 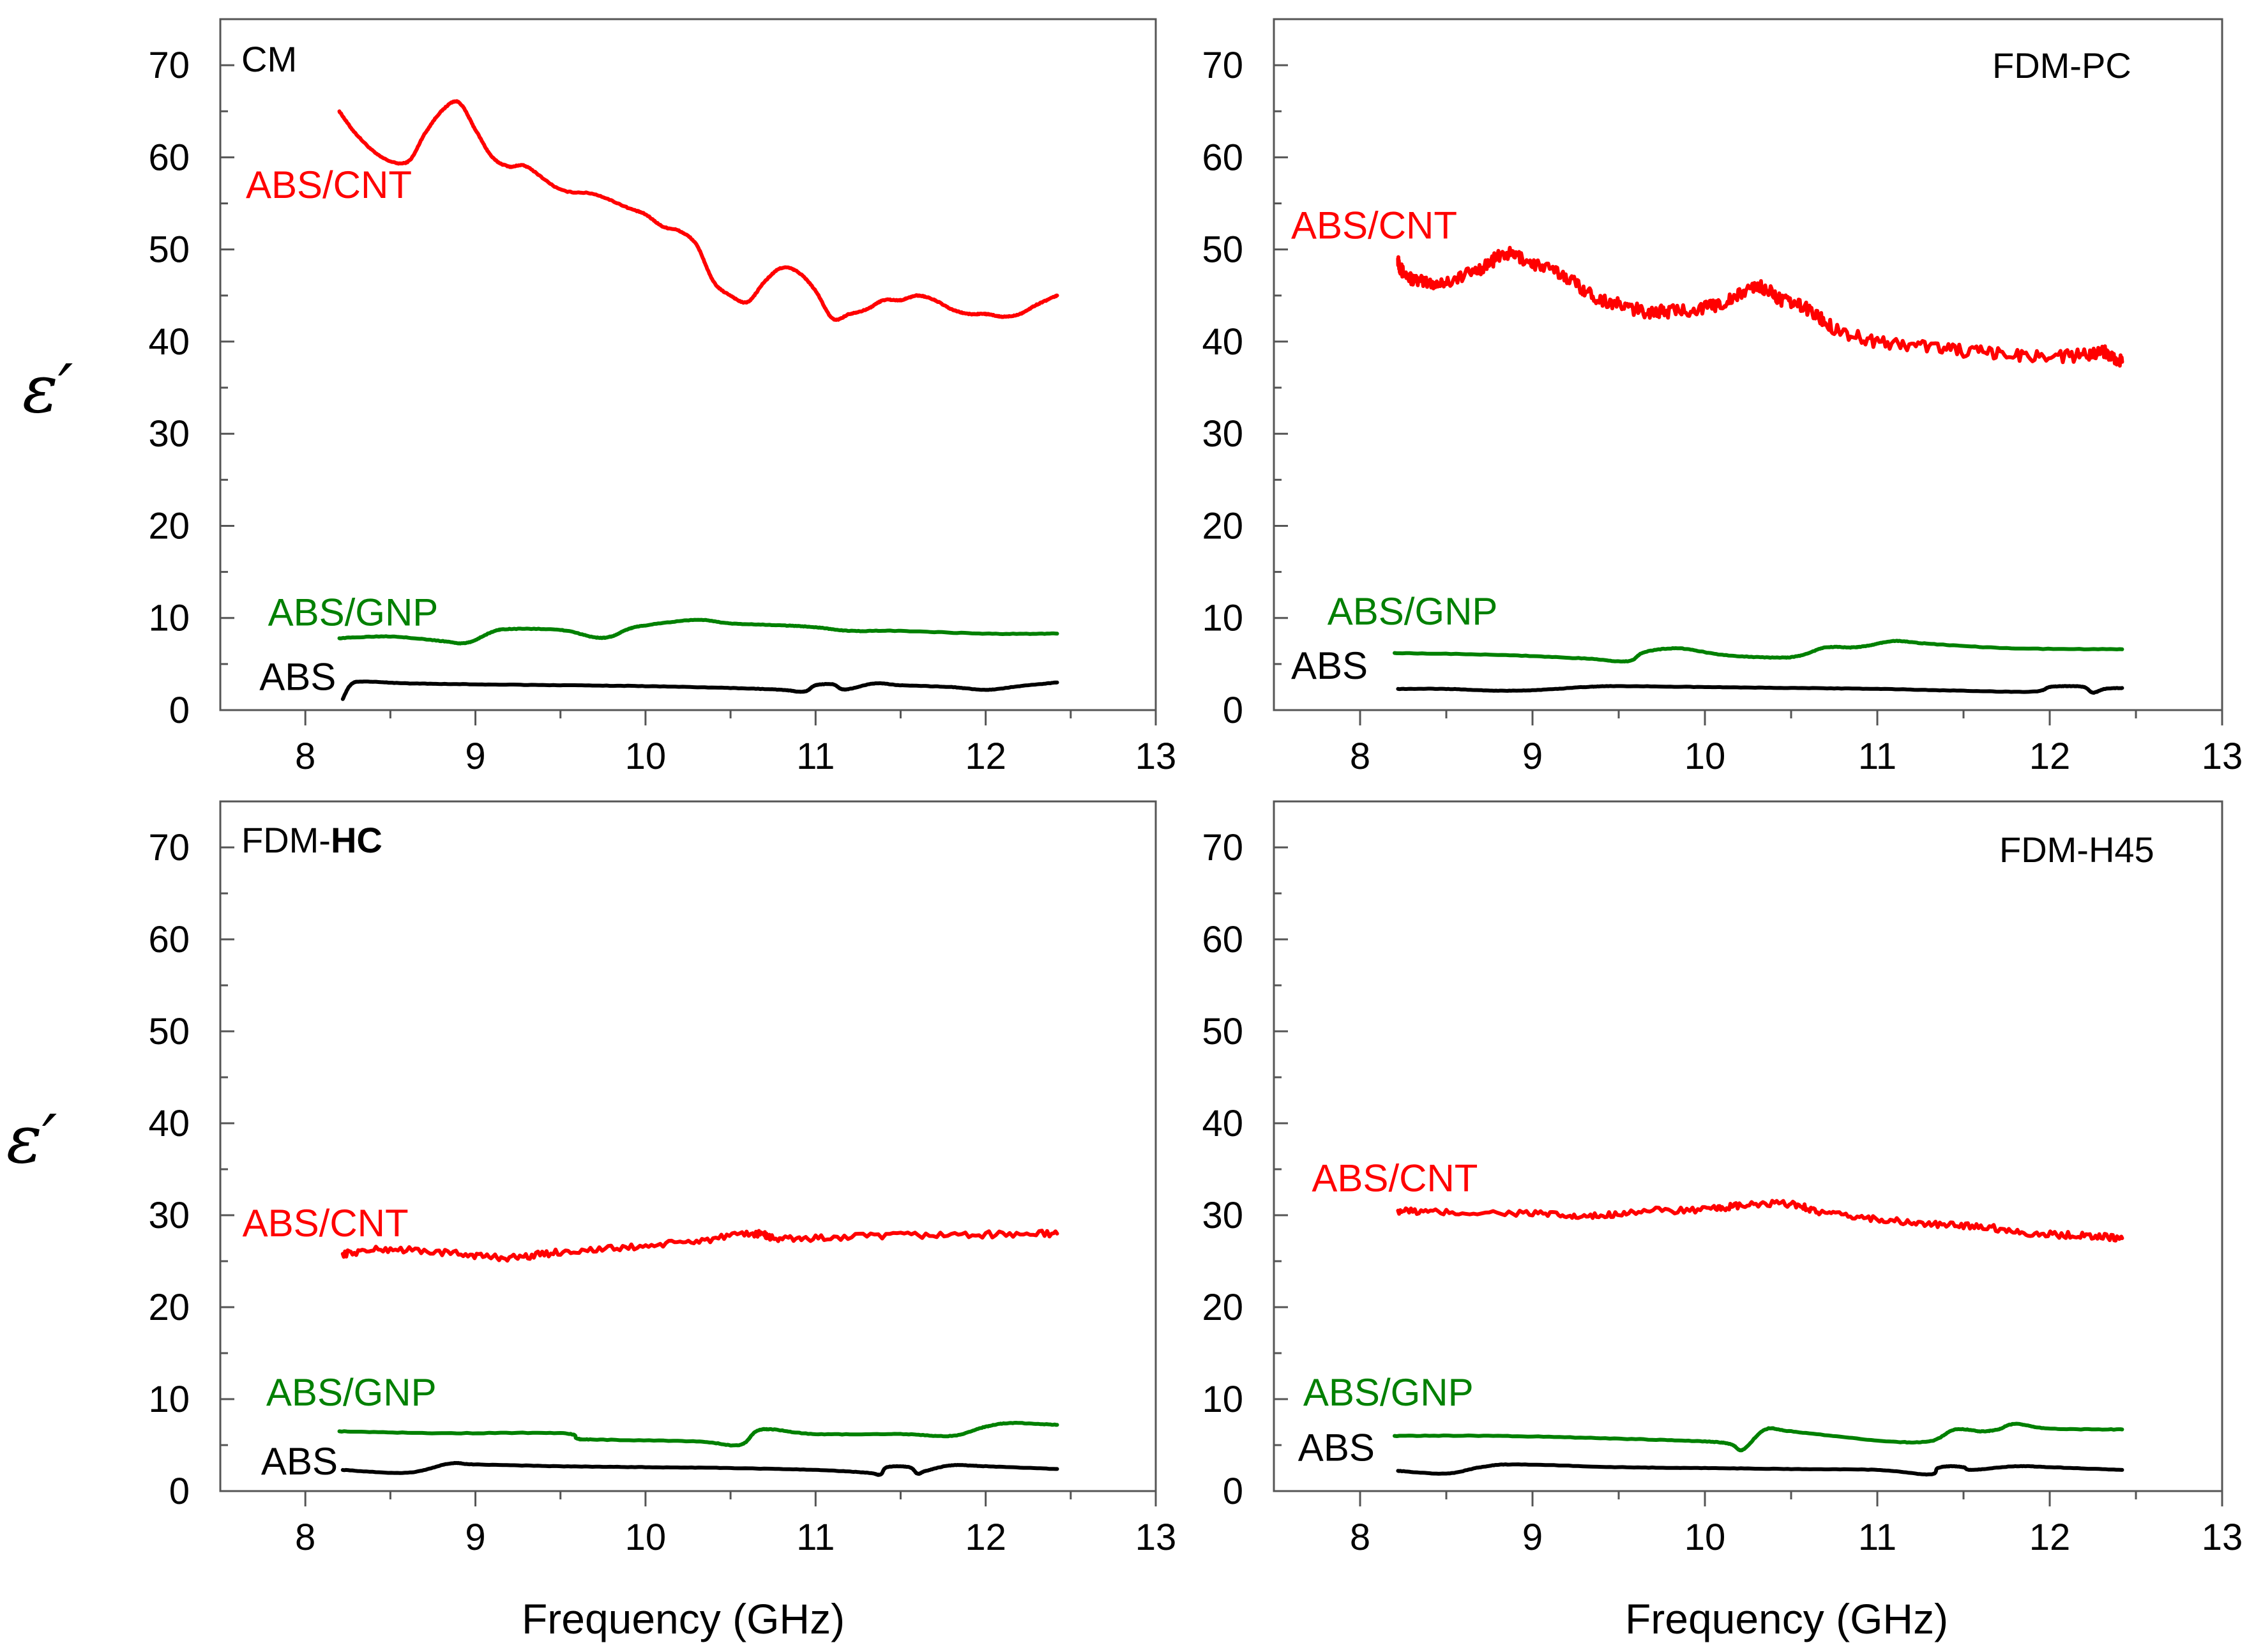 I want to click on panel-label-cm: CM, so click(x=269, y=59).